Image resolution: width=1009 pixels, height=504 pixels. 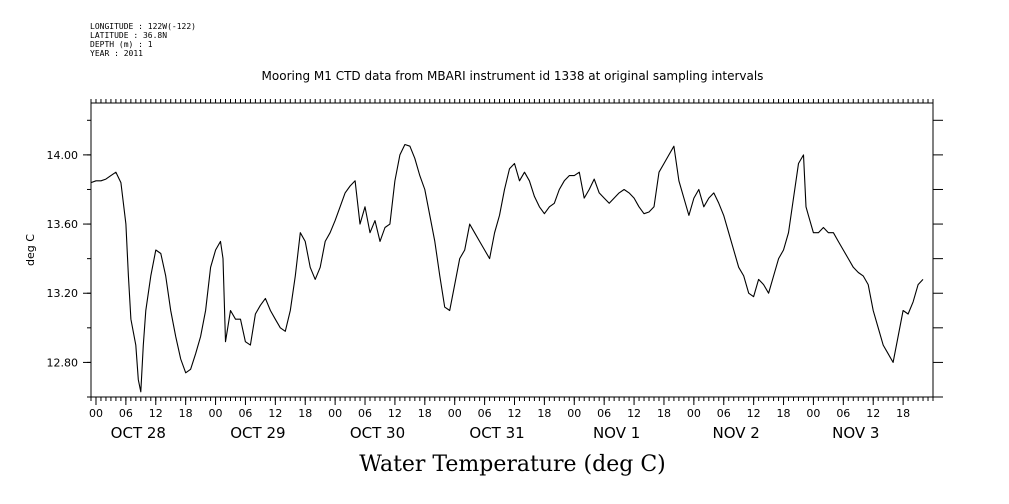 What do you see at coordinates (129, 35) in the screenshot?
I see `latitude-label: LATITUDE : 36.8N` at bounding box center [129, 35].